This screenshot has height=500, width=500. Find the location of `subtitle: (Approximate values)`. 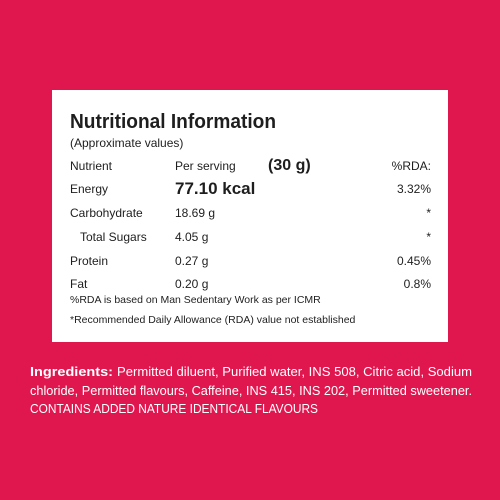

subtitle: (Approximate values) is located at coordinates (126, 143).